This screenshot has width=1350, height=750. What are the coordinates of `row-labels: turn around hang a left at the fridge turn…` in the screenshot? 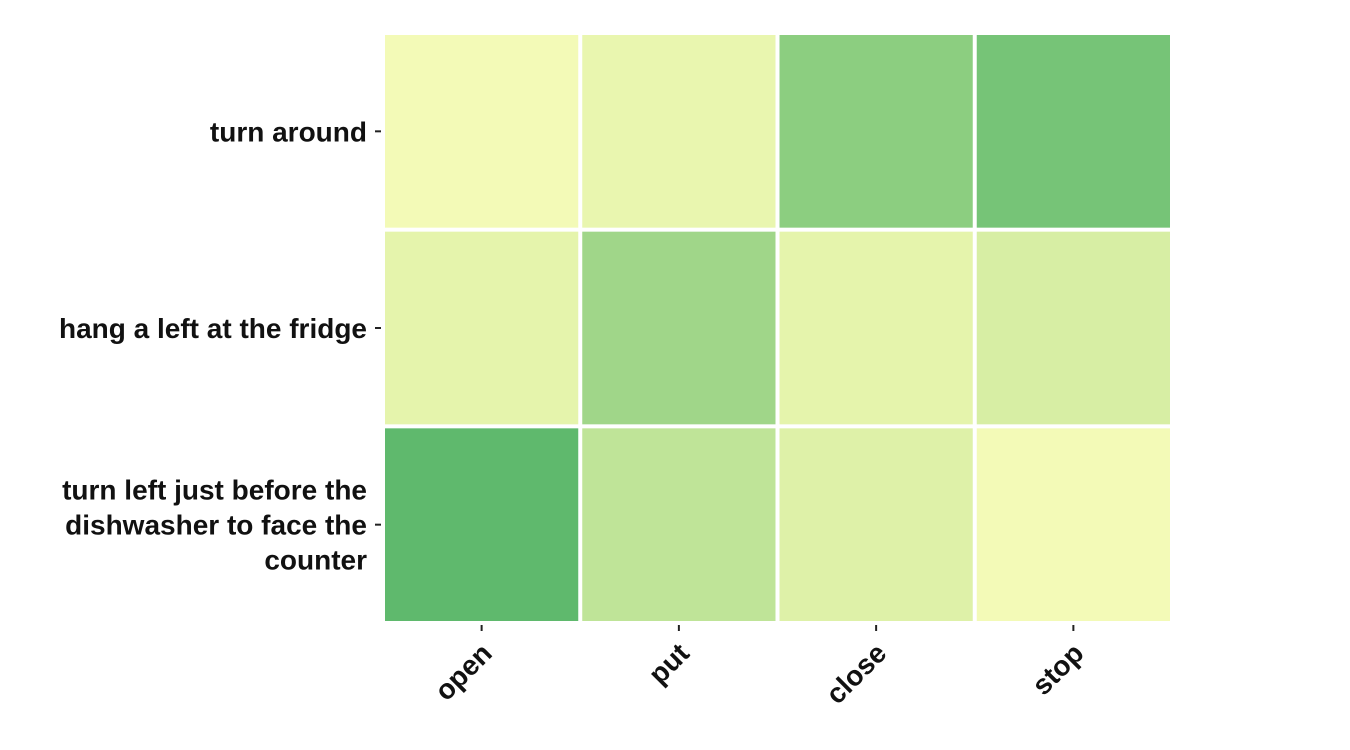 It's located at (213, 345).